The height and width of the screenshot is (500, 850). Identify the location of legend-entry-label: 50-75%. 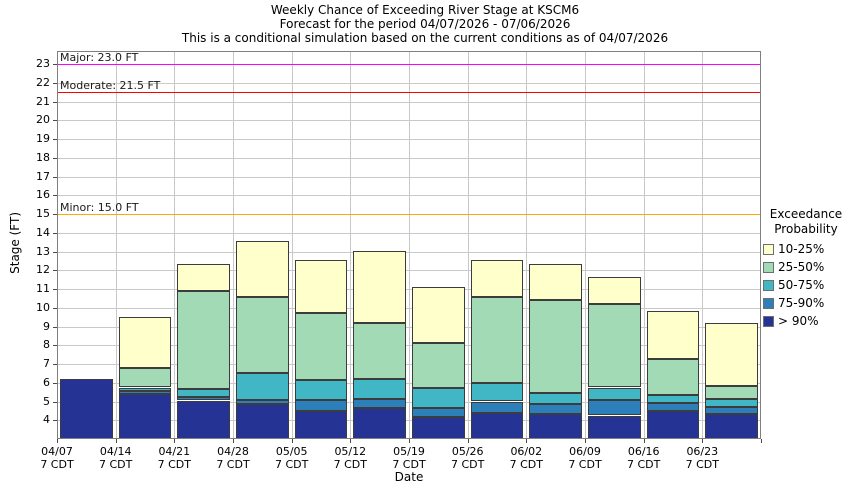
(801, 285).